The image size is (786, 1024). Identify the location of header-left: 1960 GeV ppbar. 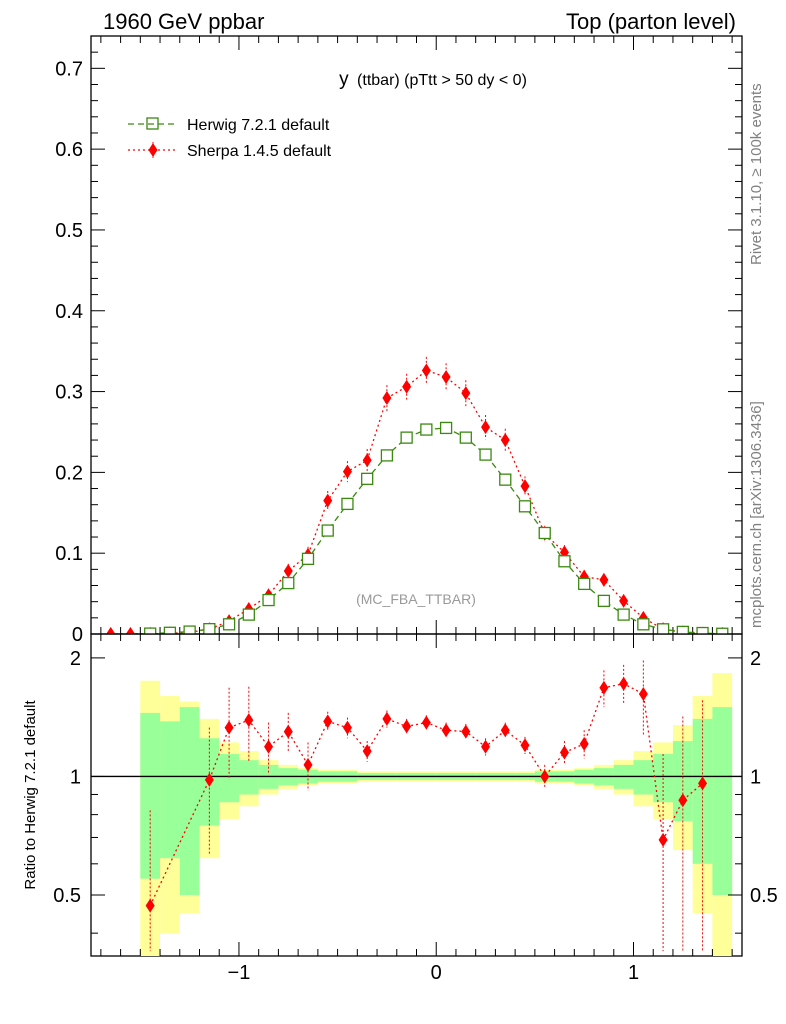
(183, 21).